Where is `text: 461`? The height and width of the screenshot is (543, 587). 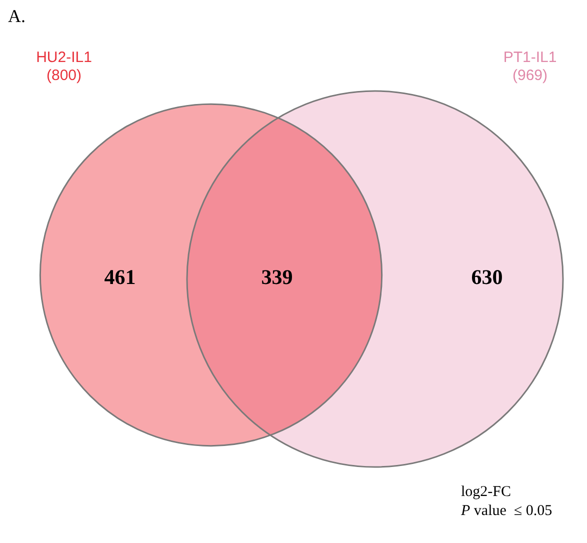
text: 461 is located at coordinates (120, 277).